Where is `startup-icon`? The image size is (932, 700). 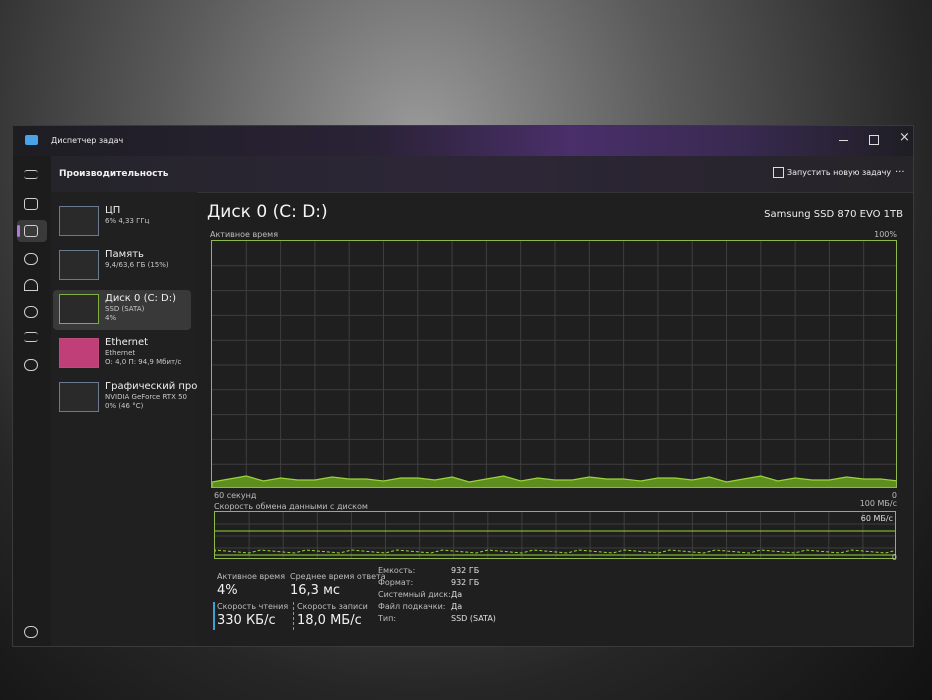 startup-icon is located at coordinates (31, 285).